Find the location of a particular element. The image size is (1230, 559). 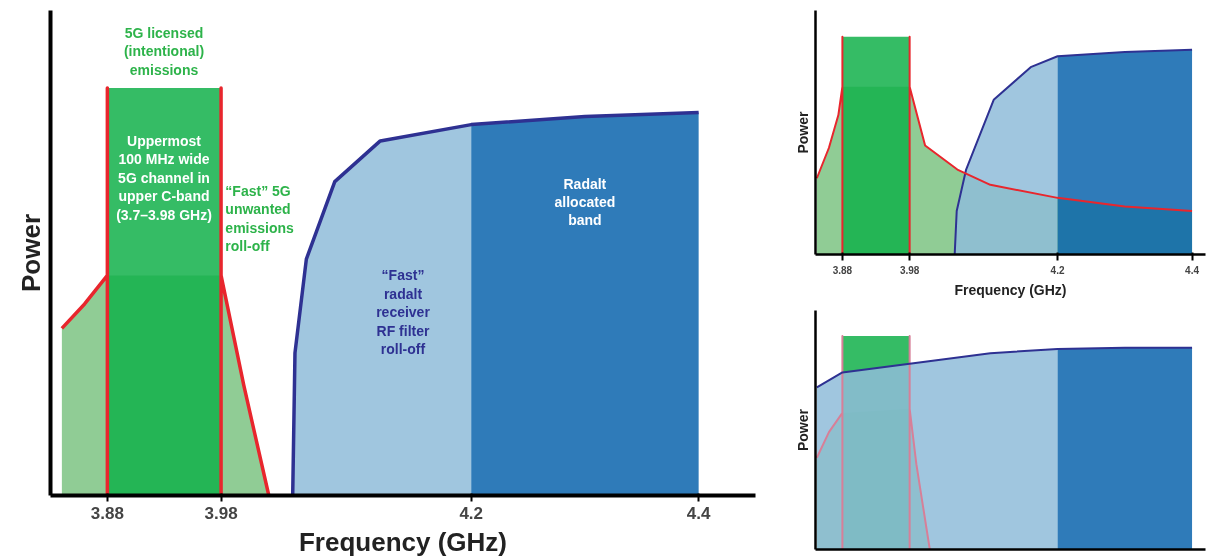

annotation: Uppermost 100 MHz wide 5G channel in upper C-band (3.7–3.98 GHz) is located at coordinates (164, 178).